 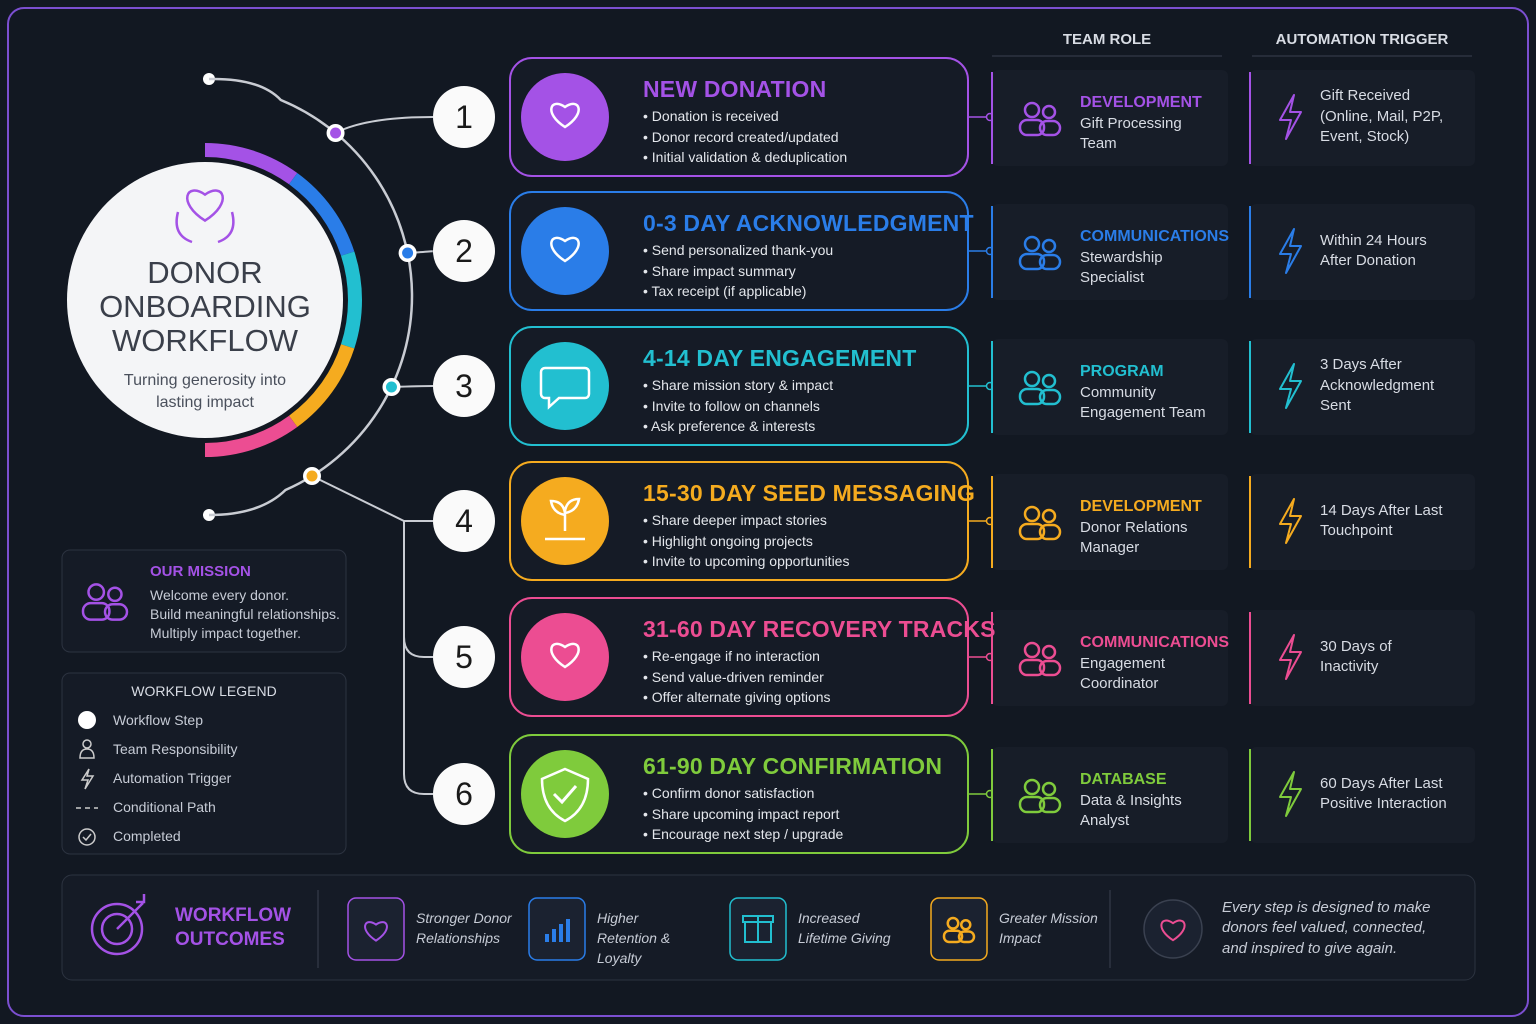 What do you see at coordinates (464, 521) in the screenshot?
I see `step-number: 4` at bounding box center [464, 521].